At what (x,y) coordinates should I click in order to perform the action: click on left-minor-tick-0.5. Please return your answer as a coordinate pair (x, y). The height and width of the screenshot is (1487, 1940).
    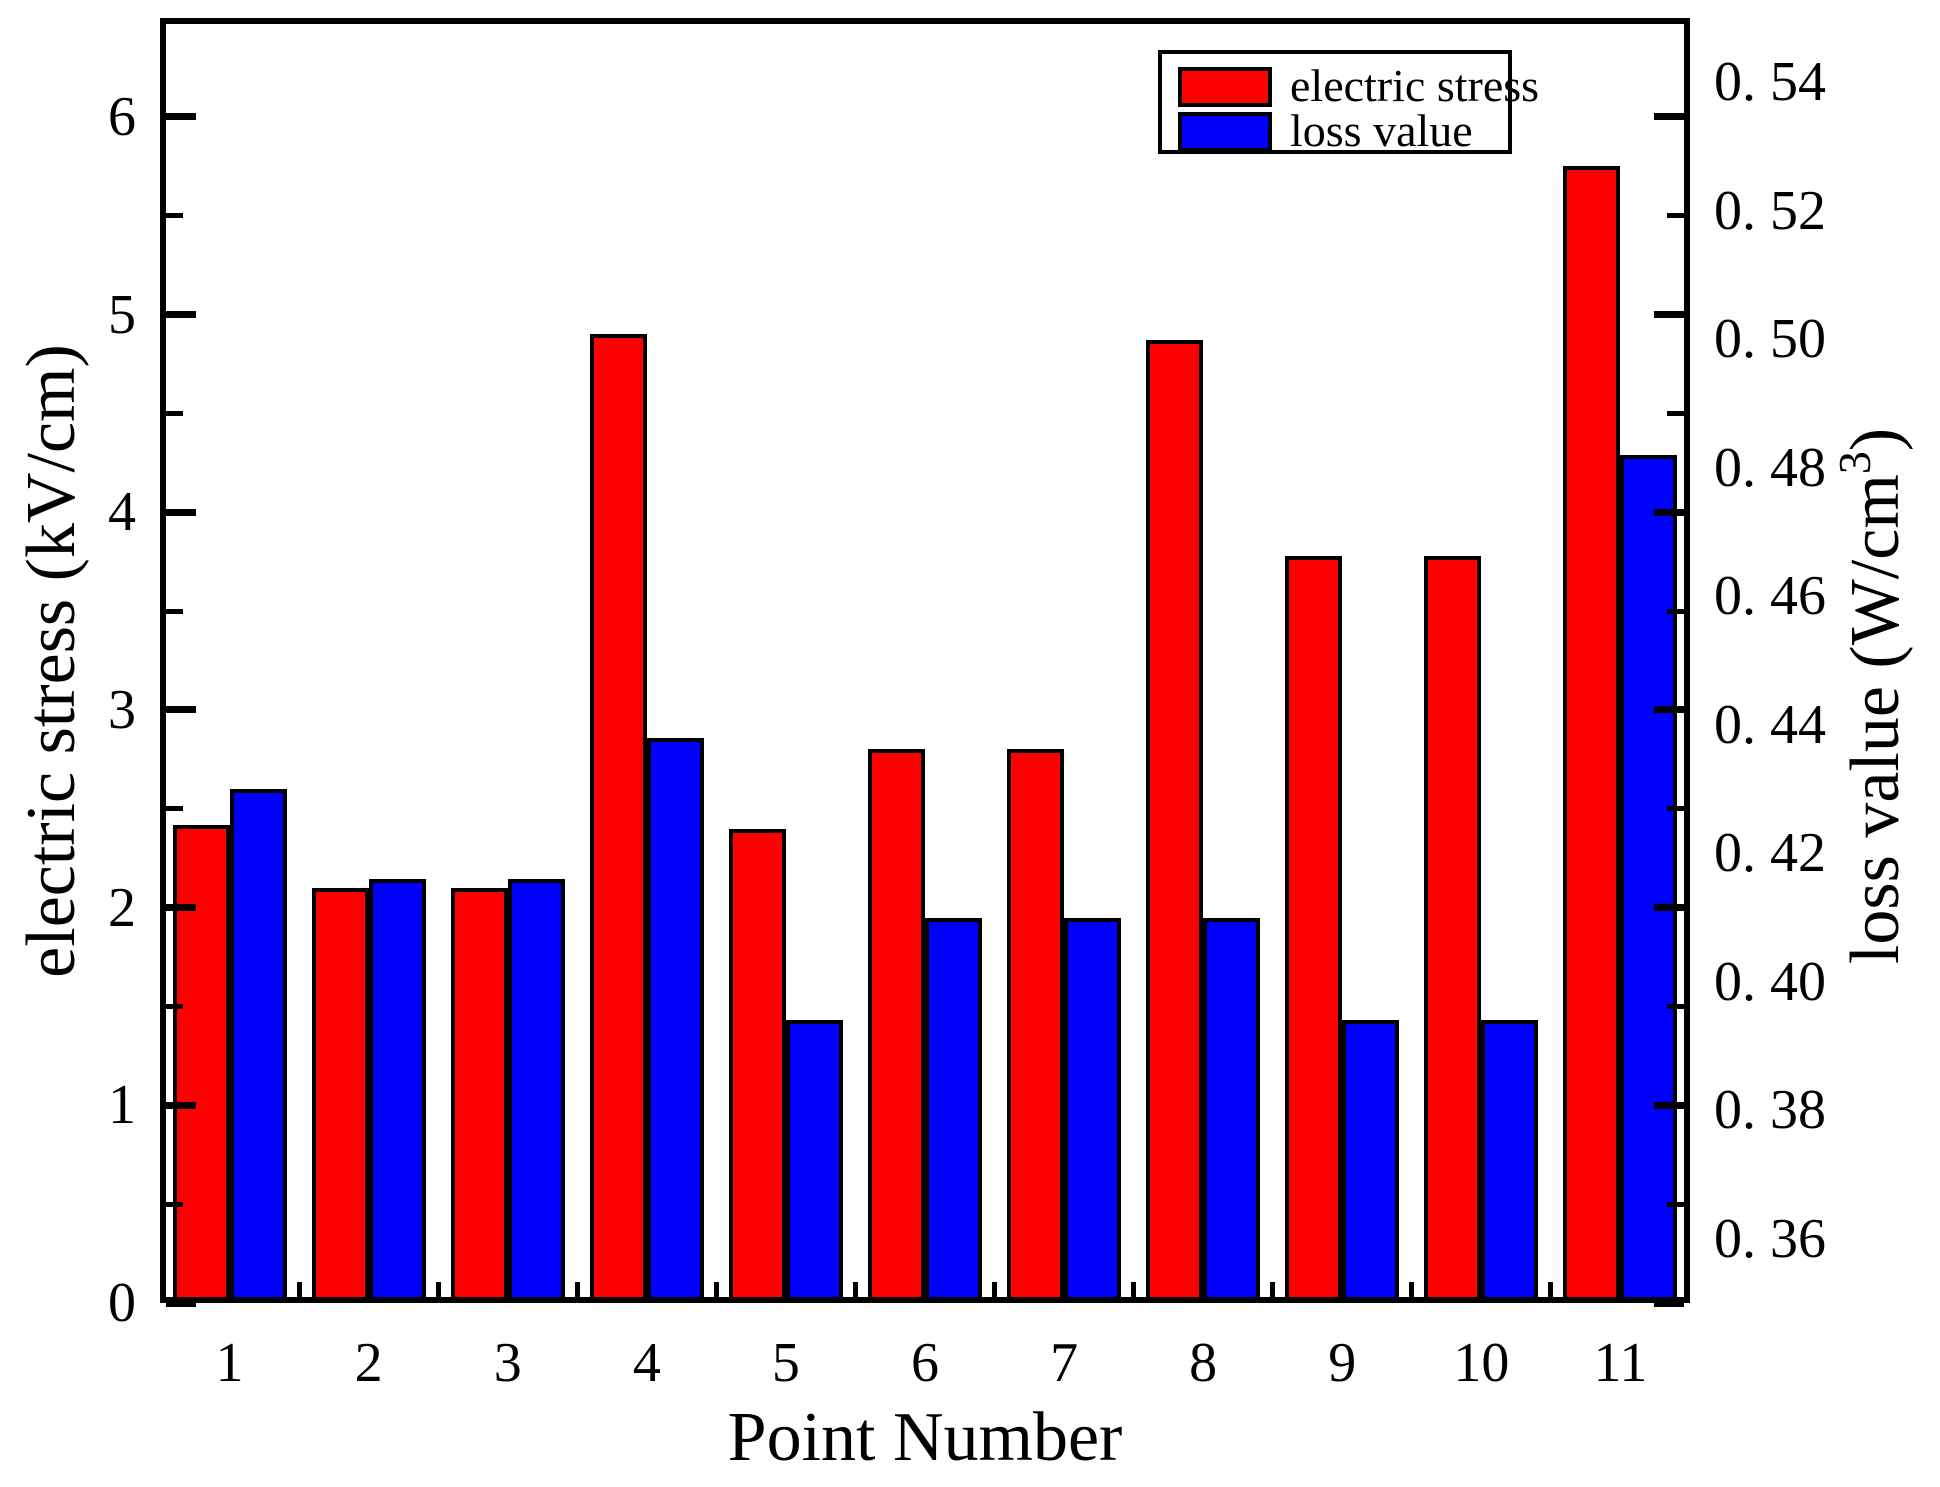
    Looking at the image, I should click on (174, 1204).